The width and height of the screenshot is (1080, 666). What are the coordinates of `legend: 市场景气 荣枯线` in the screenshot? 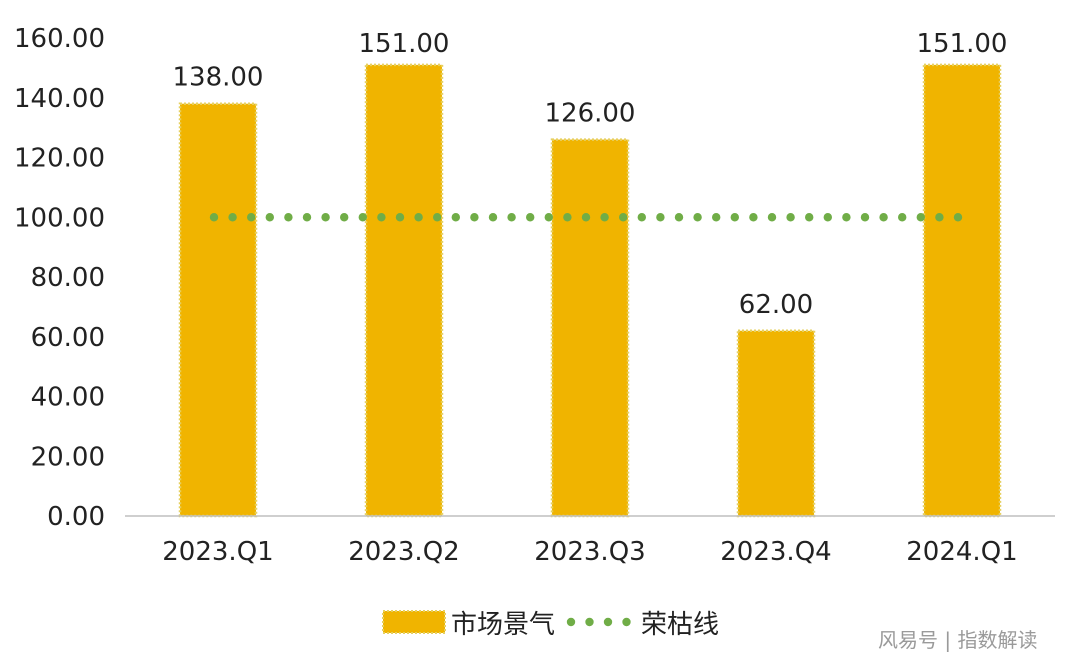 It's located at (550, 625).